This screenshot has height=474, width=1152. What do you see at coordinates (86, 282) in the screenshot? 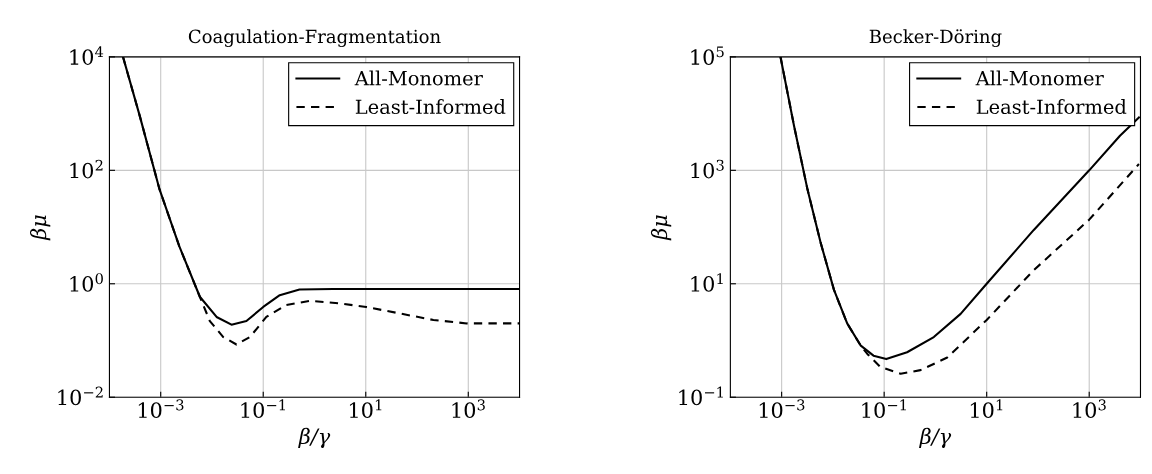
I see `y-tick-label: 10$^{0}$` at bounding box center [86, 282].